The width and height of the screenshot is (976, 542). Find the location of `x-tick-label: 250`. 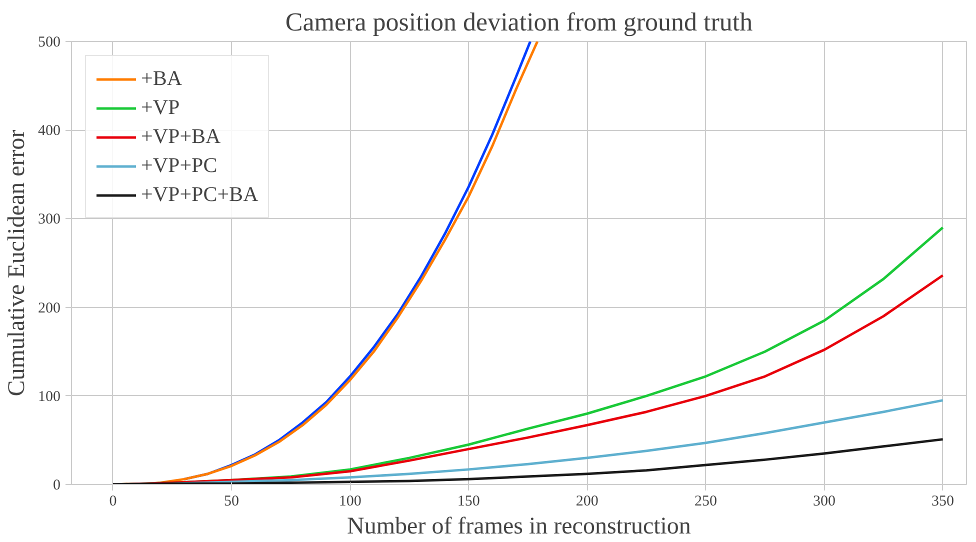

x-tick-label: 250 is located at coordinates (705, 502).